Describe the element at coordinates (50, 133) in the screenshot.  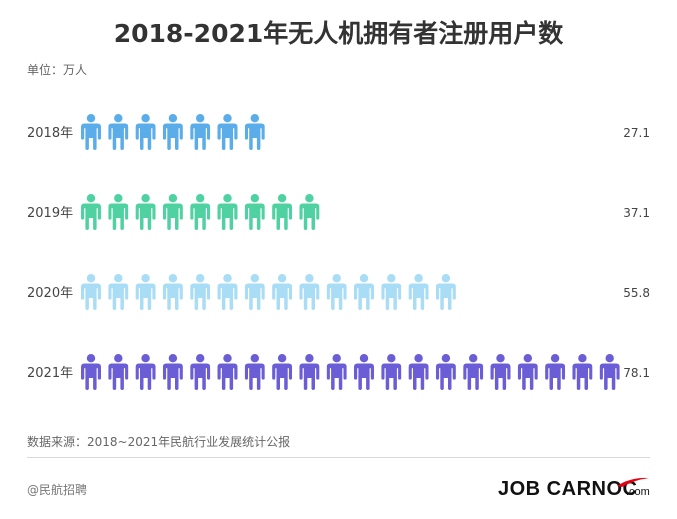
I see `year-label-0: 2018年` at that location.